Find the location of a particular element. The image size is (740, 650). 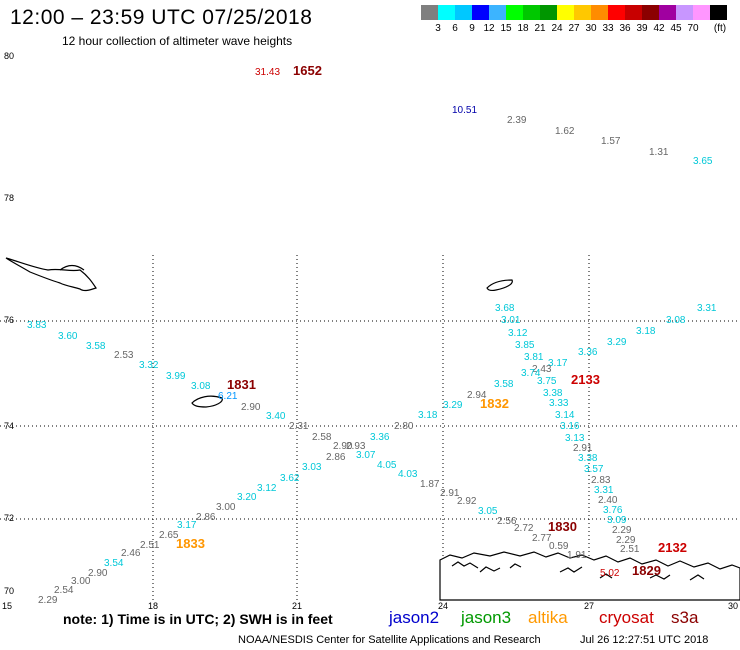

wave-height-value: 3.54 is located at coordinates (114, 563).